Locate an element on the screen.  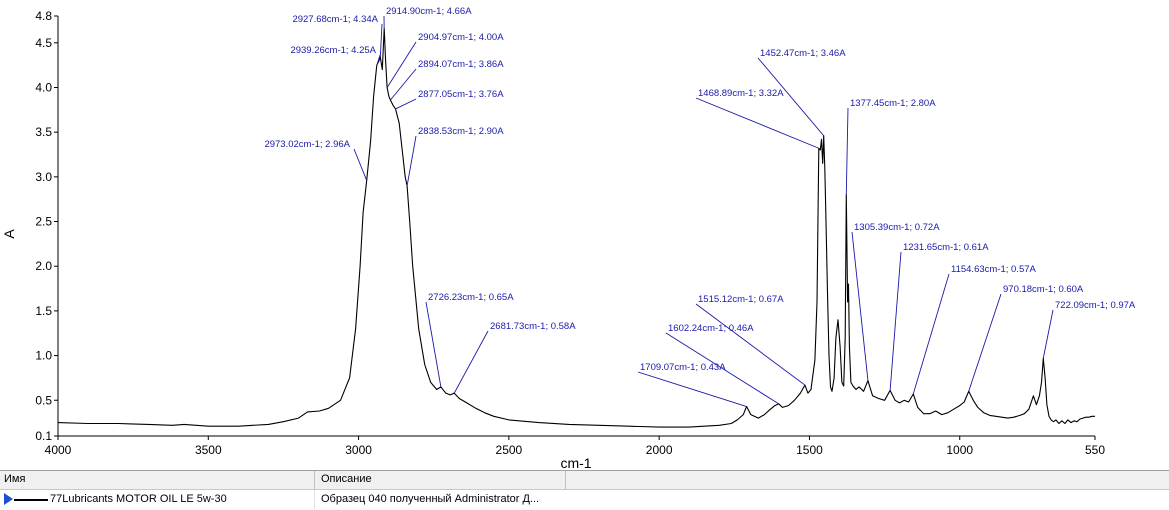
peak-annotation-label: 2973.02cm-1; 2.96A is located at coordinates (307, 144).